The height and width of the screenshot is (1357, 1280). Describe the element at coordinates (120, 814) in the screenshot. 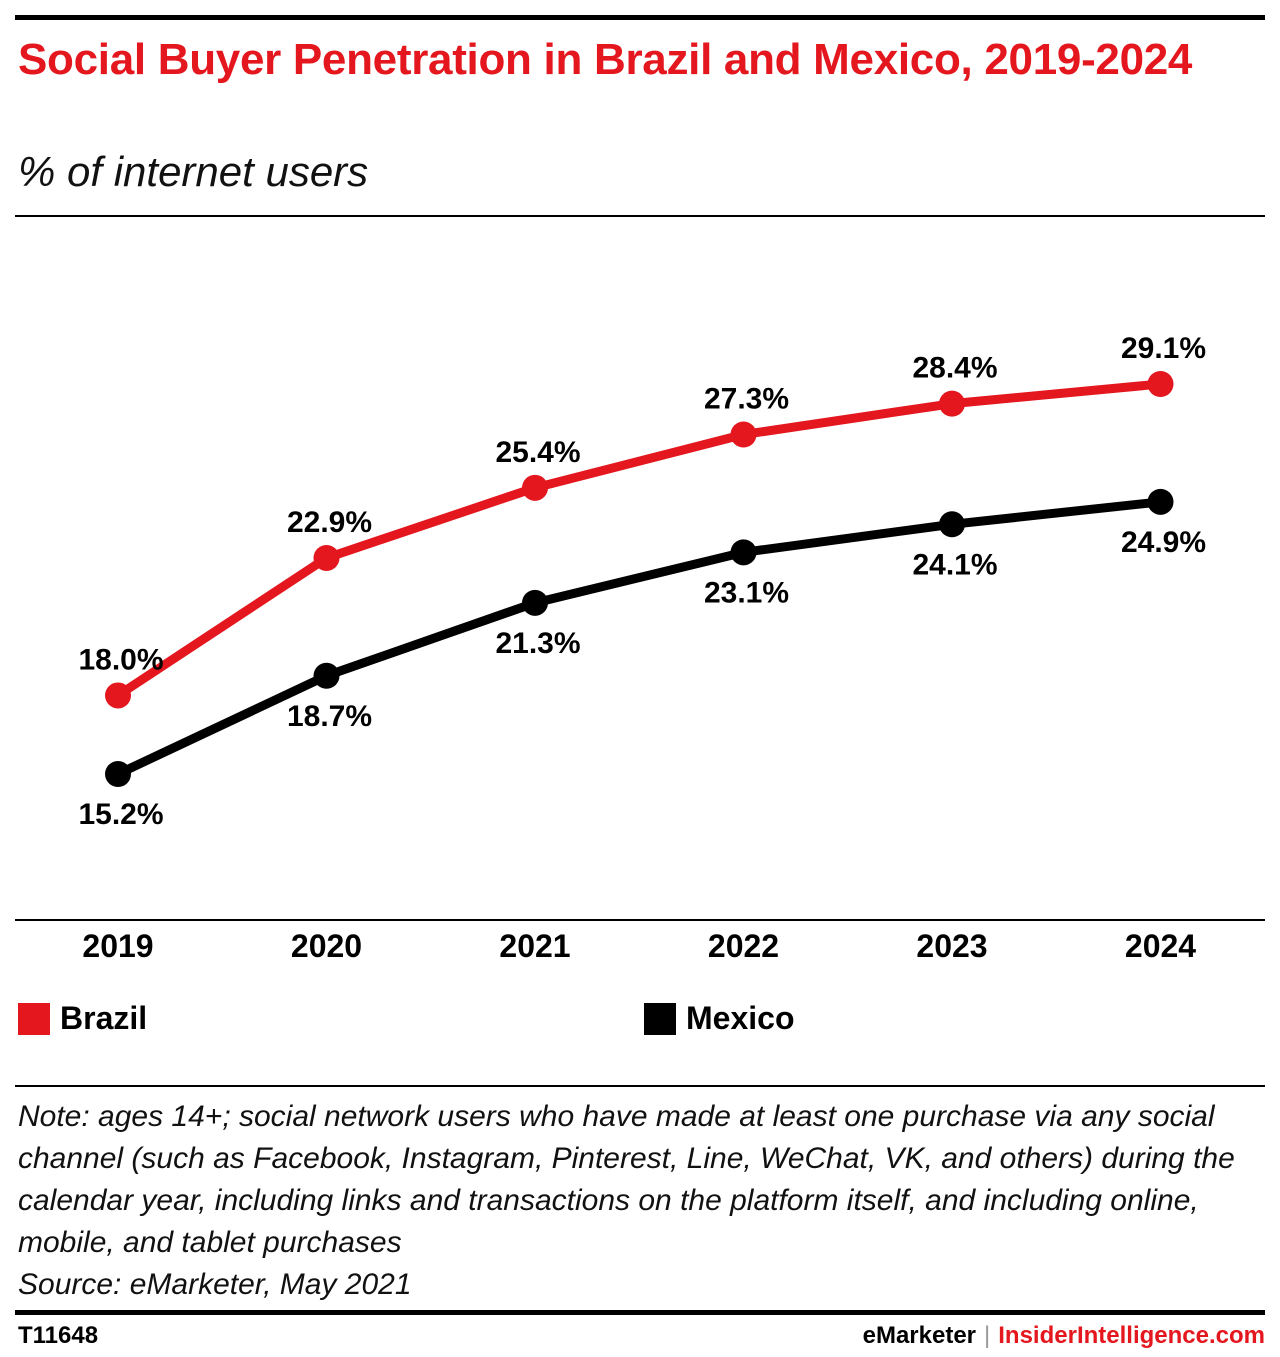

I see `data-label-mexico: 15.2%` at that location.